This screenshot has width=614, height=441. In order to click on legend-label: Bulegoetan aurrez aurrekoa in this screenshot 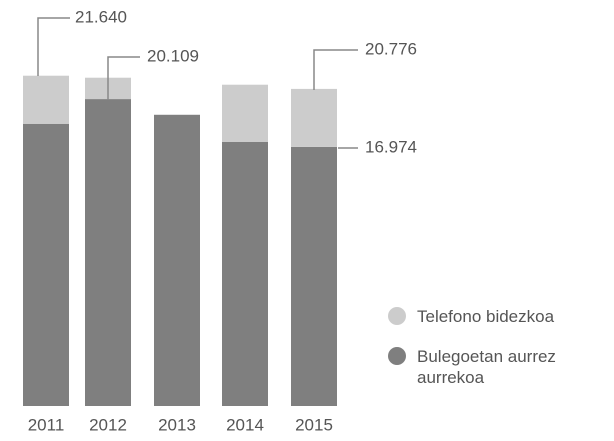, I will do `click(486, 367)`.